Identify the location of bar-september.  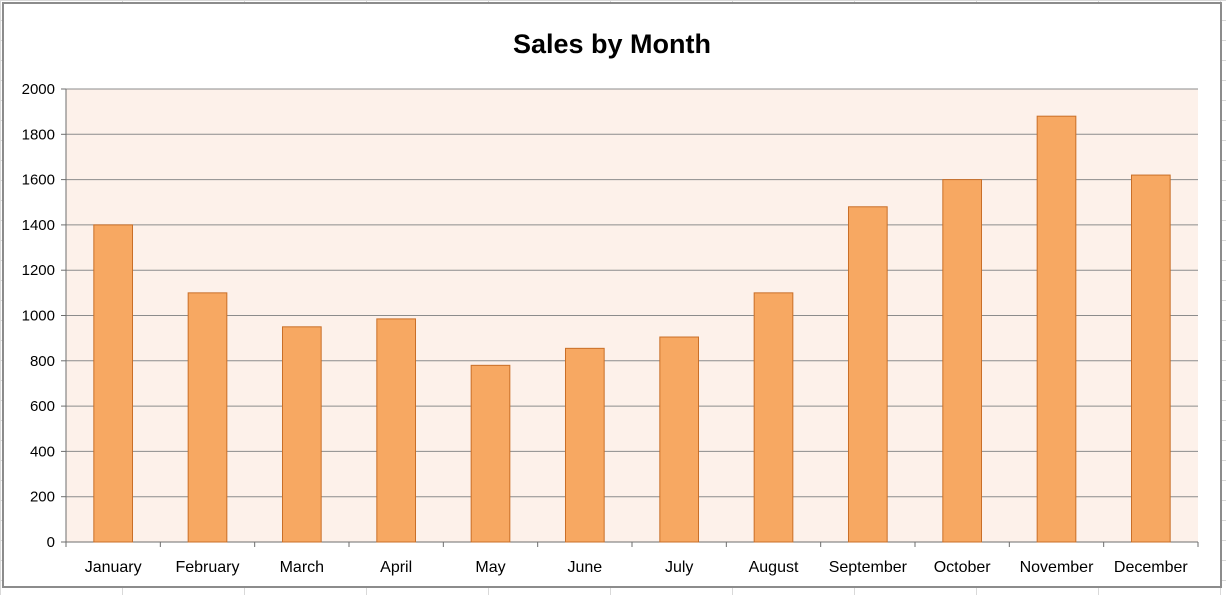
(867, 374).